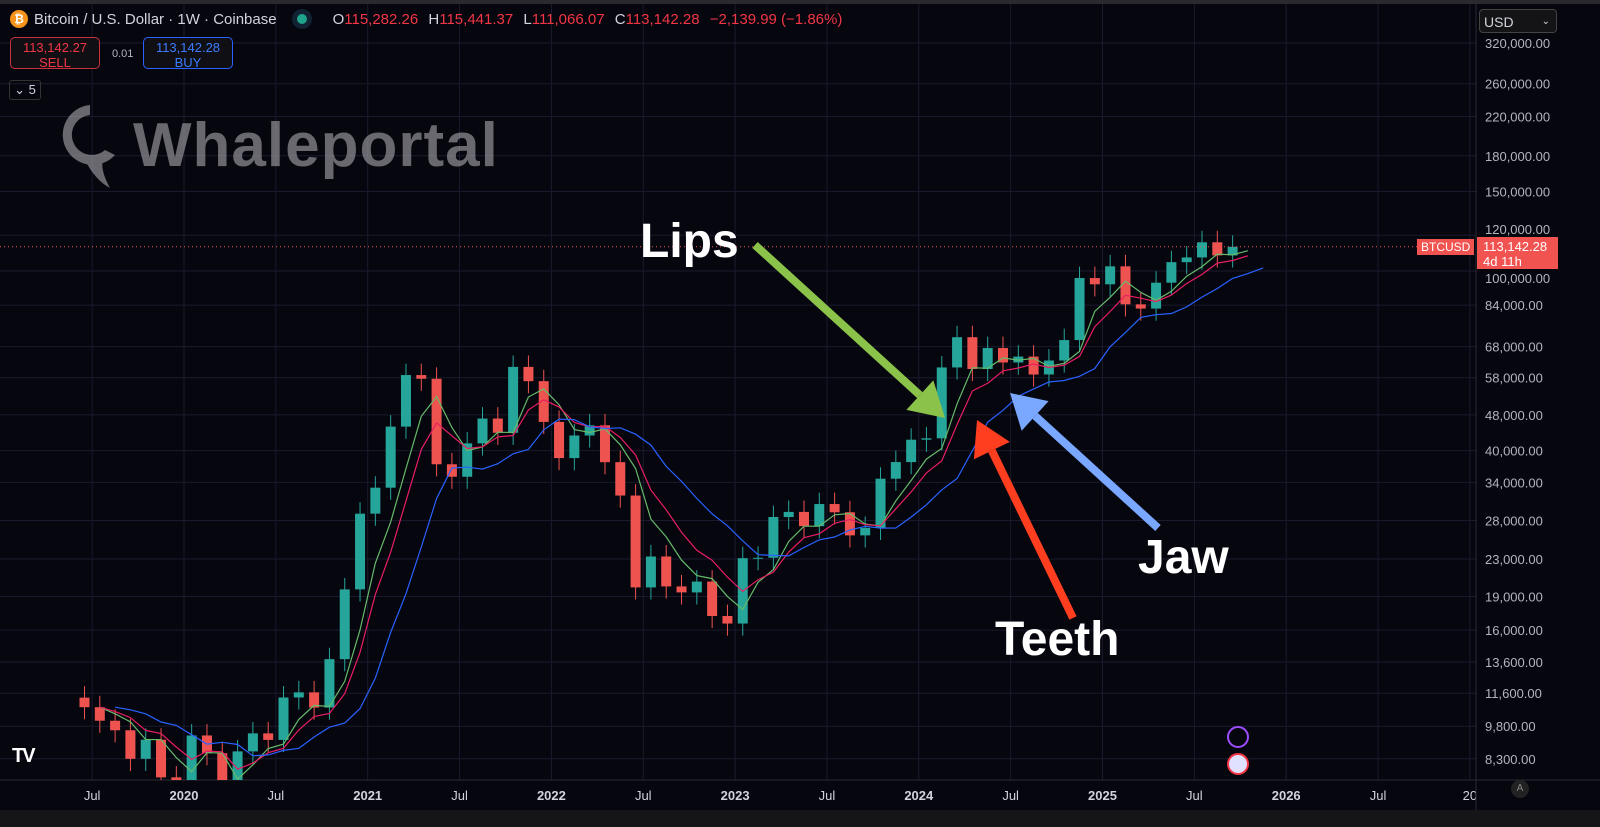  Describe the element at coordinates (1514, 451) in the screenshot. I see `y-tick-label: 40,000.00` at that location.